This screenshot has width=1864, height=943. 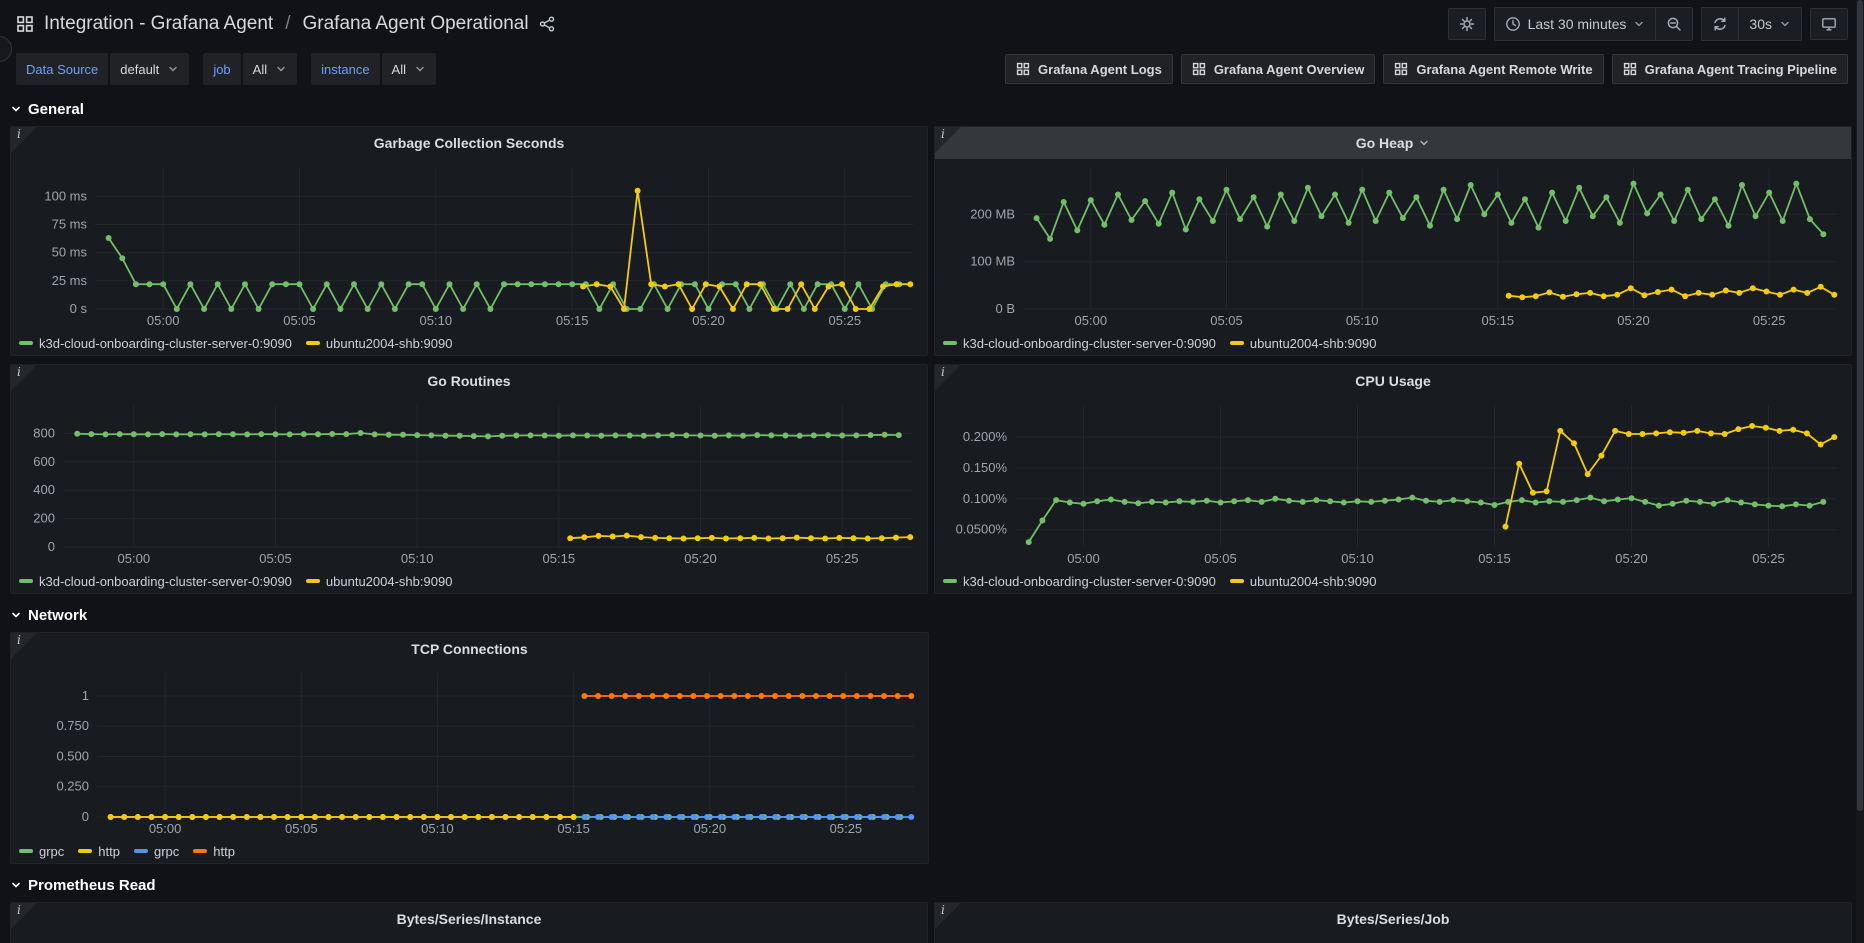 What do you see at coordinates (109, 851) in the screenshot?
I see `legend-label: http` at bounding box center [109, 851].